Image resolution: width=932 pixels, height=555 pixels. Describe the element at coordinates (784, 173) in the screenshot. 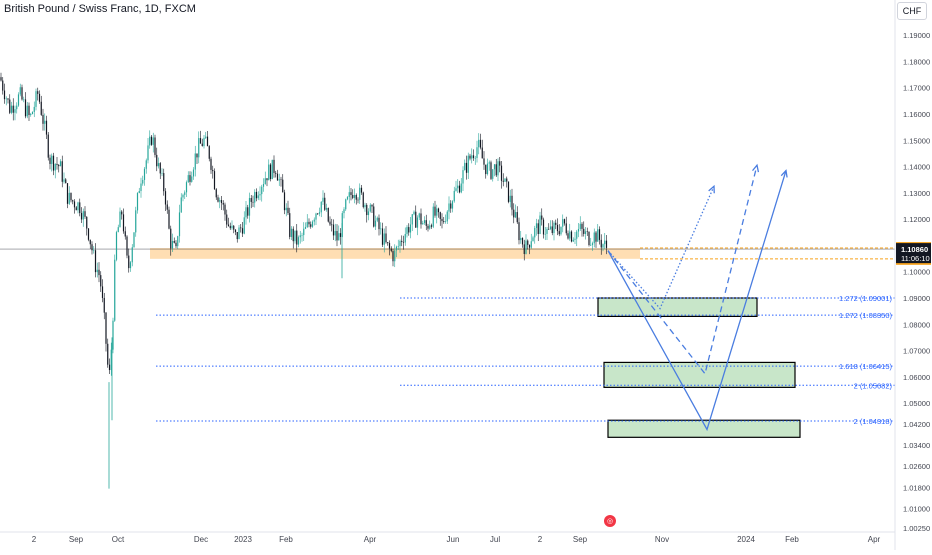

I see `projection-arrowhead` at that location.